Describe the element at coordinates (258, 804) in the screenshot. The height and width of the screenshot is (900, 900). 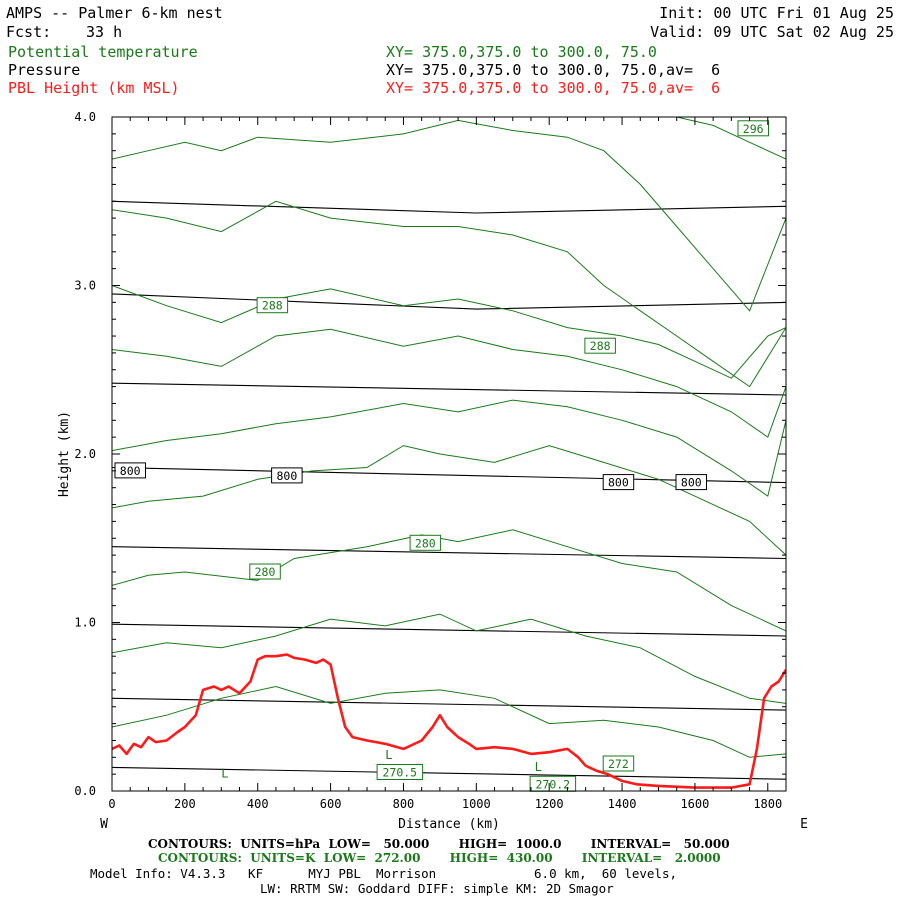
I see `x-tick-label-2: 400` at that location.